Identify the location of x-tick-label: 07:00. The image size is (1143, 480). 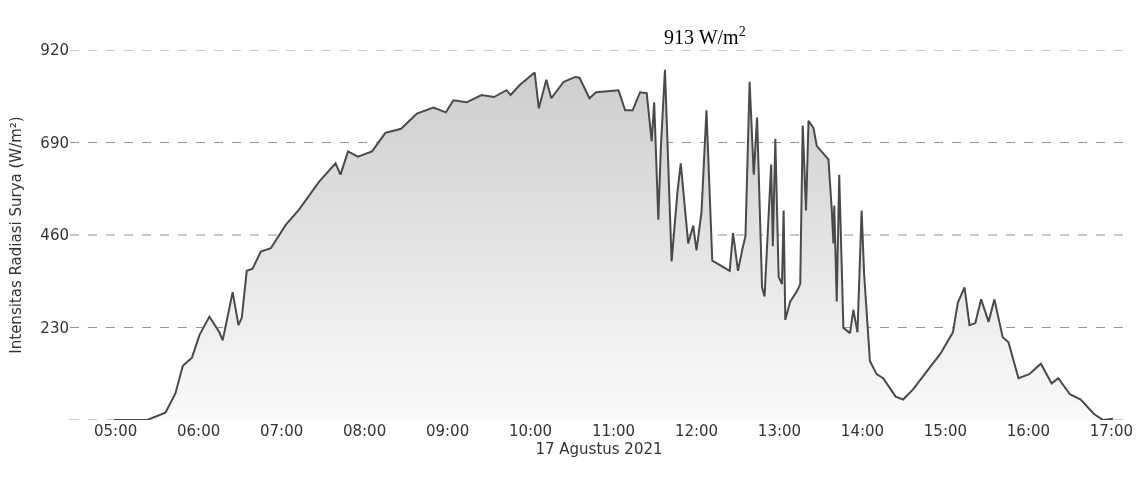
(281, 431).